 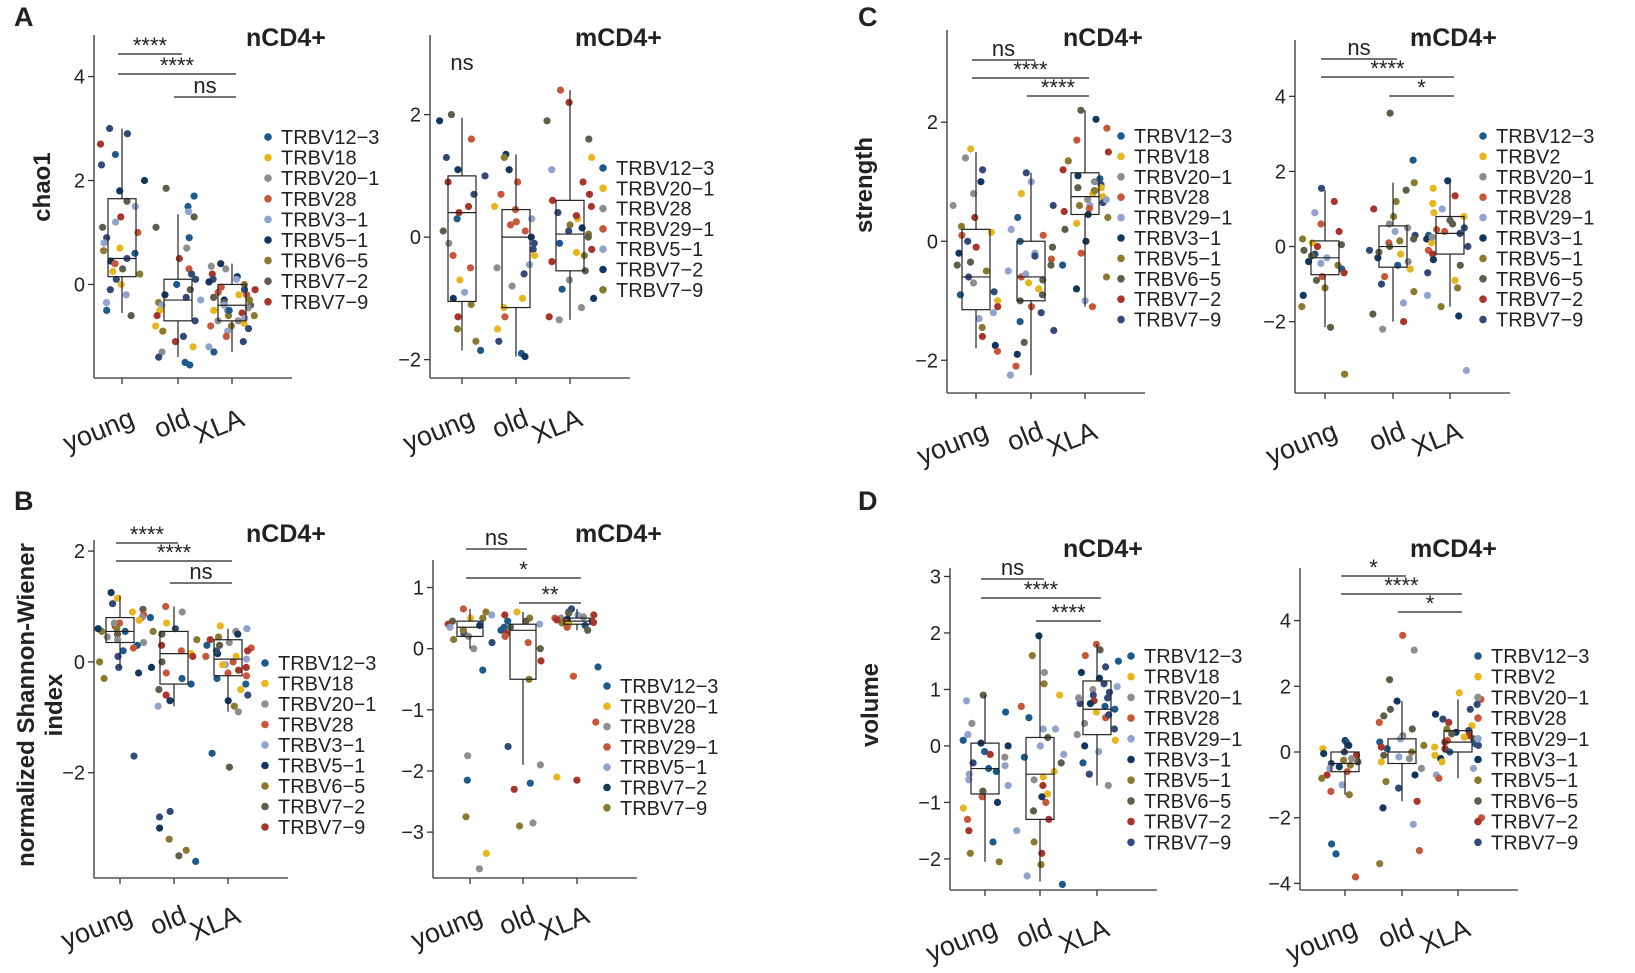 What do you see at coordinates (1187, 761) in the screenshot?
I see `legend-label: TRBV3−1` at bounding box center [1187, 761].